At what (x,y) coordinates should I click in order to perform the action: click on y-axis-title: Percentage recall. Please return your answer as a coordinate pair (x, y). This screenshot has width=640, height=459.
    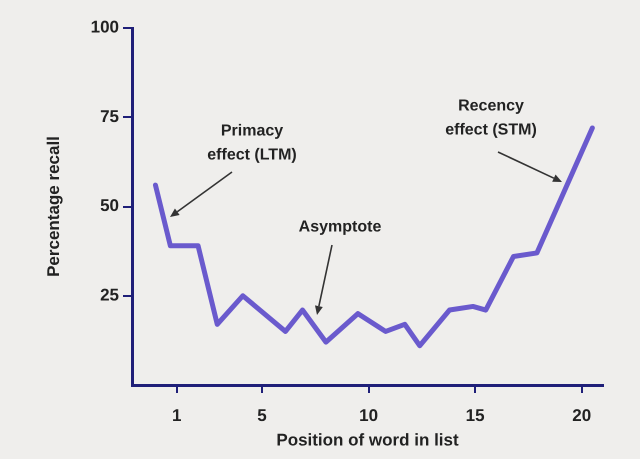
    Looking at the image, I should click on (53, 206).